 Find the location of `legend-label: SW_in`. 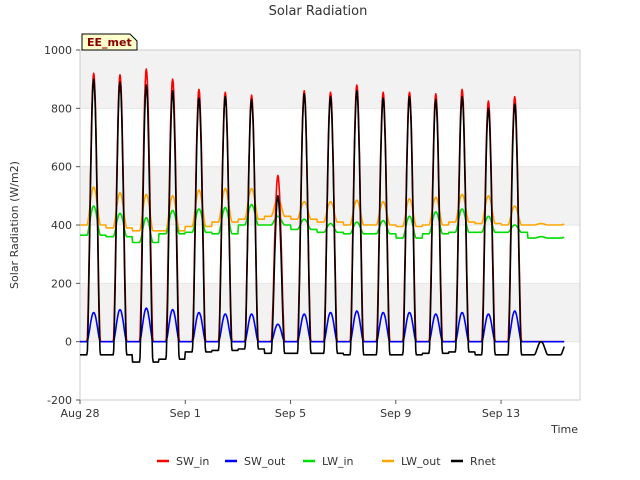

legend-label: SW_in is located at coordinates (192, 461).